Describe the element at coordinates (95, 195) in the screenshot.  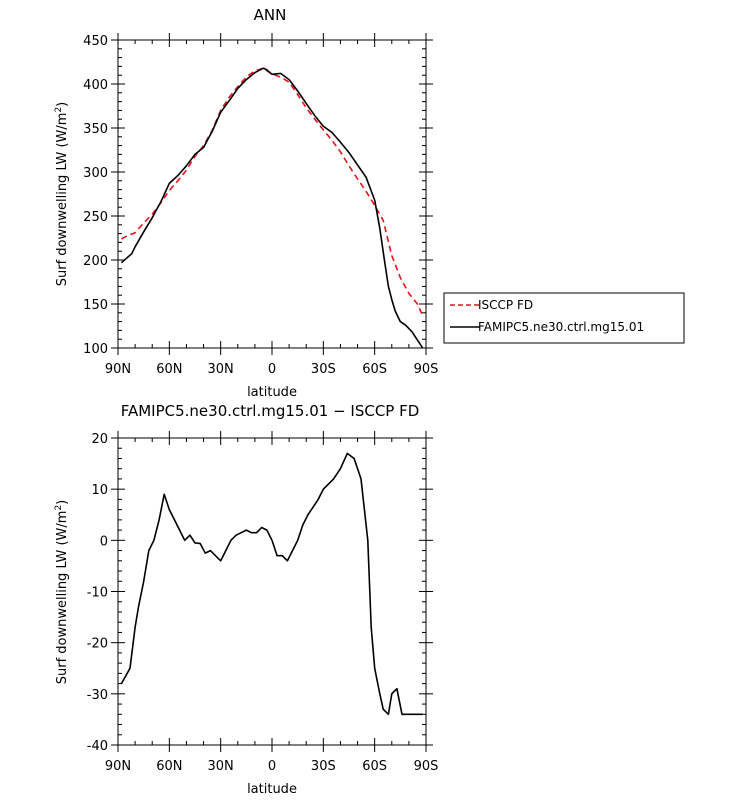
I see `y-tick-labels: 100 150 200 250 300 350 400 450` at that location.